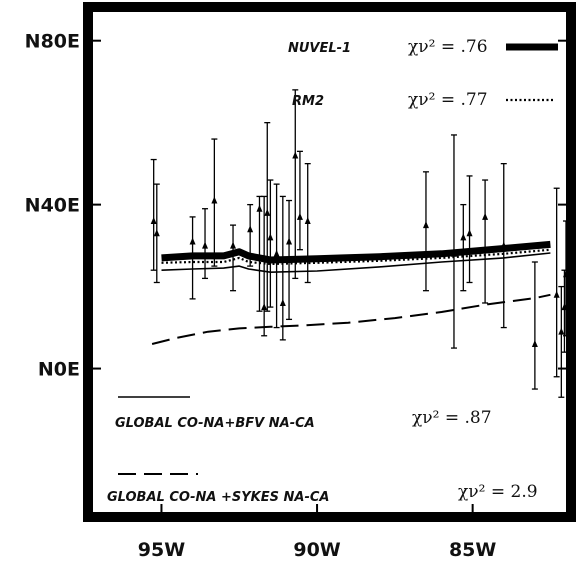 This screenshot has width=582, height=564. I want to click on legend-label-sykes: GLOBAL CO-NA +SYKES NA-CA, so click(218, 497).